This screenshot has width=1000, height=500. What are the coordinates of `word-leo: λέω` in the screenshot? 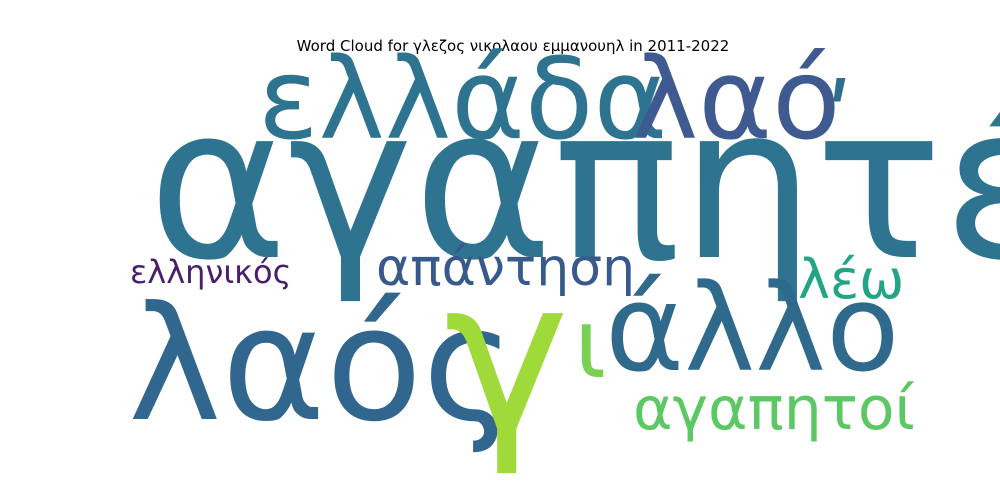 It's located at (851, 279).